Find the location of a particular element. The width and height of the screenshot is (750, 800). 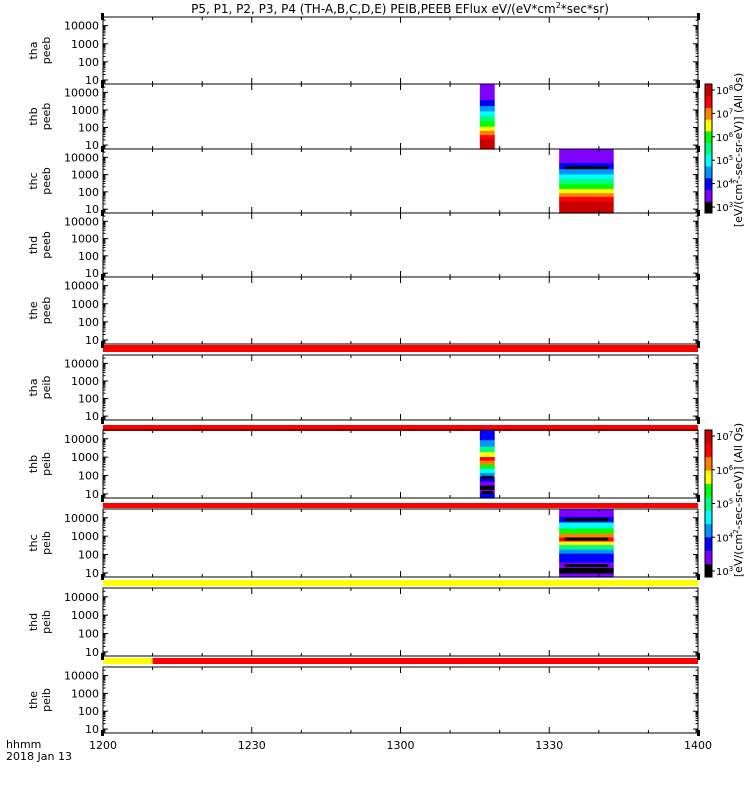

panel-the-peeb: 10 100 1000 10000 the peeb is located at coordinates (363, 314).